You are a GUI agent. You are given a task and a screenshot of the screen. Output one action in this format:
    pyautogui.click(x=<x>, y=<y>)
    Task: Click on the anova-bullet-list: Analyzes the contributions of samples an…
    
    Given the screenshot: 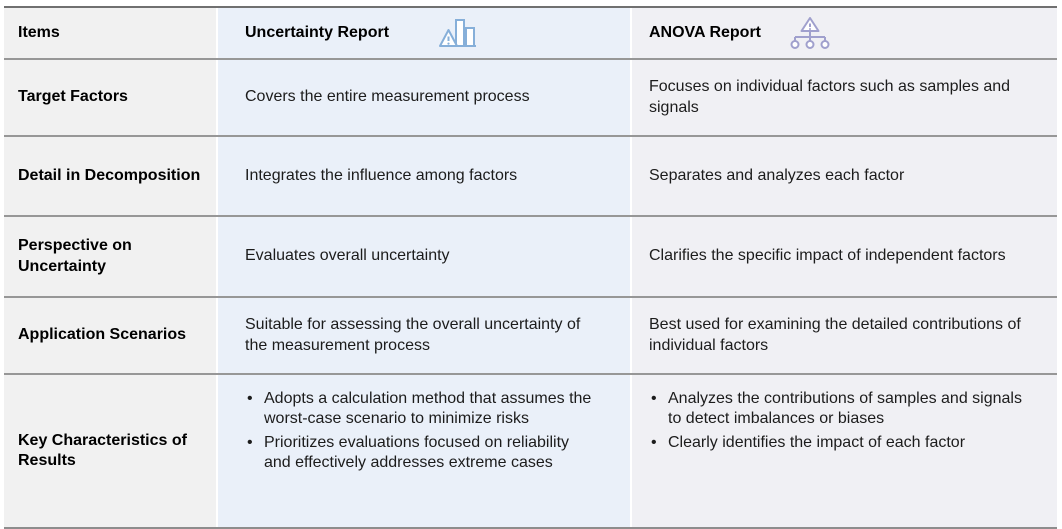 What is the action you would take?
    pyautogui.click(x=841, y=422)
    